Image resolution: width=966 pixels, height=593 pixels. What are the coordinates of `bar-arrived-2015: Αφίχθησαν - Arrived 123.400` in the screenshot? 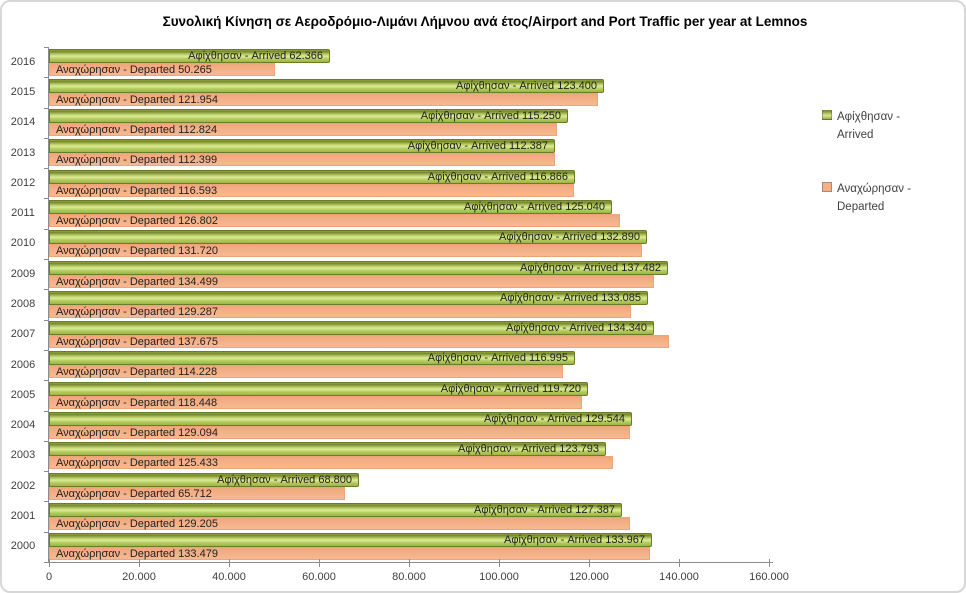 It's located at (326, 86).